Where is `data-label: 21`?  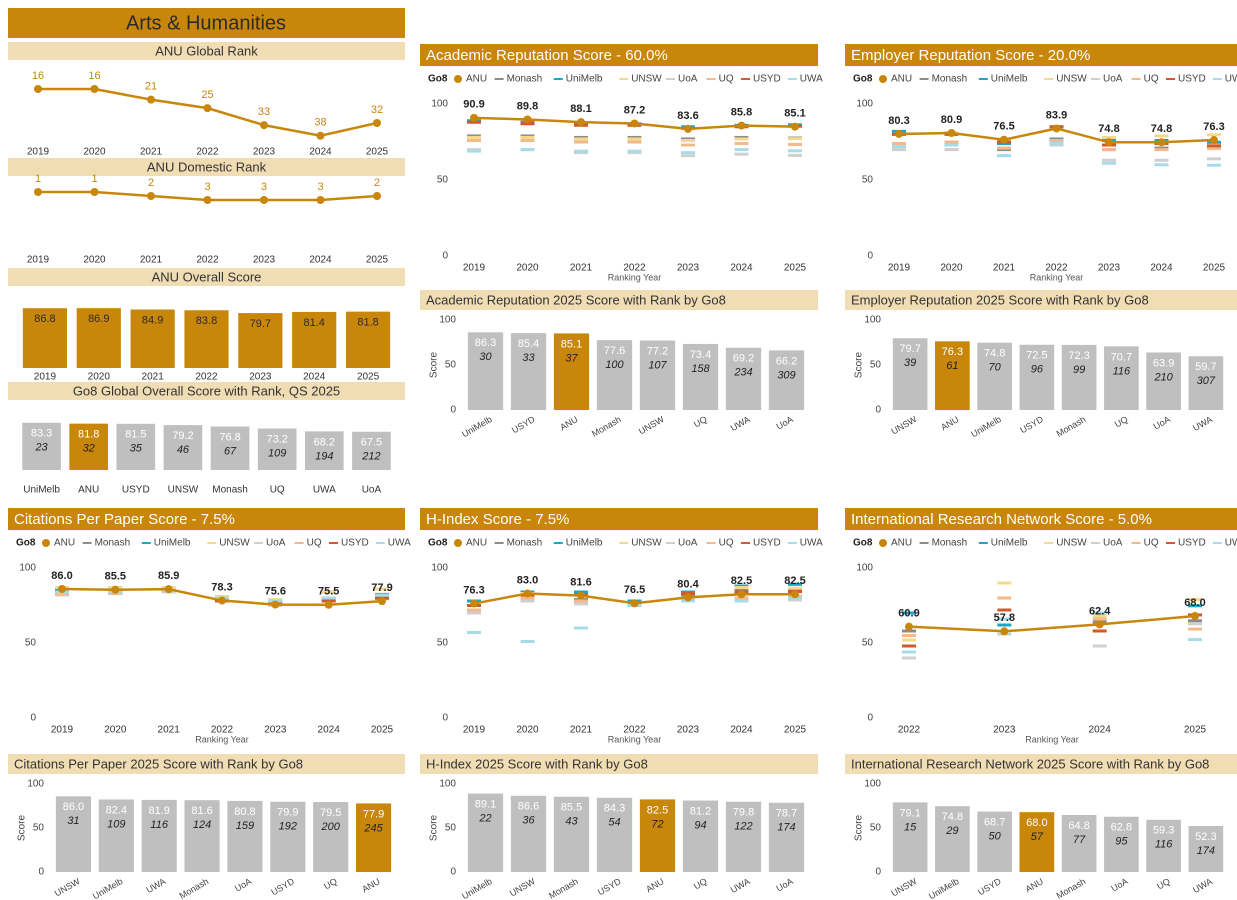
data-label: 21 is located at coordinates (151, 87).